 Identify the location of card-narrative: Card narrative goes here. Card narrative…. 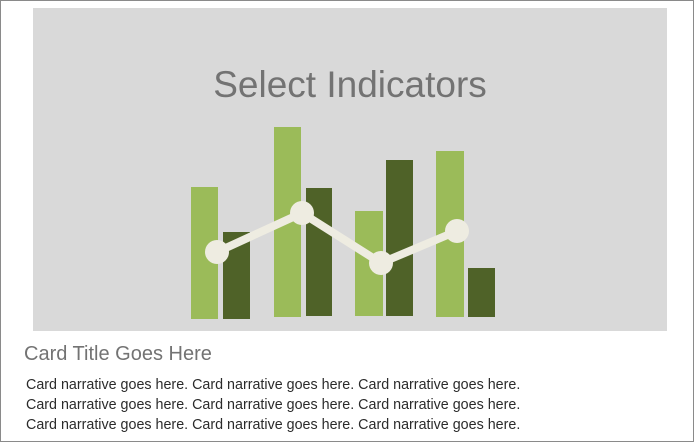
(346, 405).